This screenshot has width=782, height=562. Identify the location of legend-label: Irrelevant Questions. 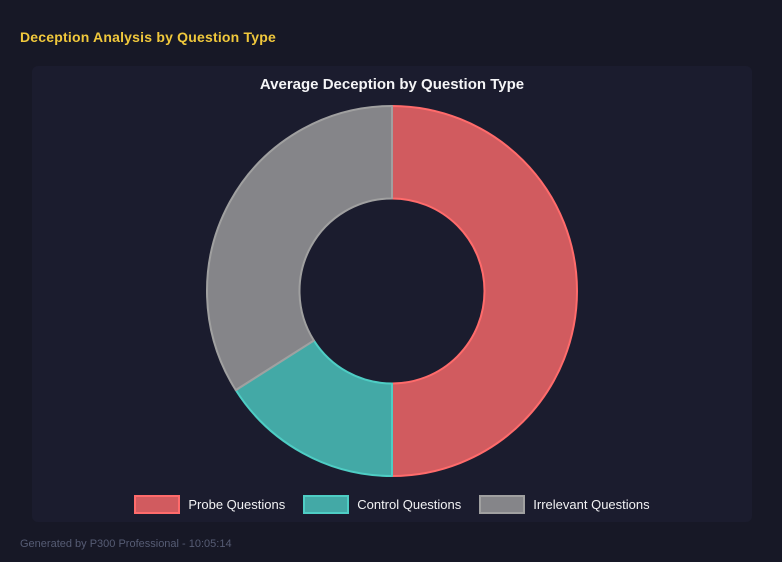
(591, 504).